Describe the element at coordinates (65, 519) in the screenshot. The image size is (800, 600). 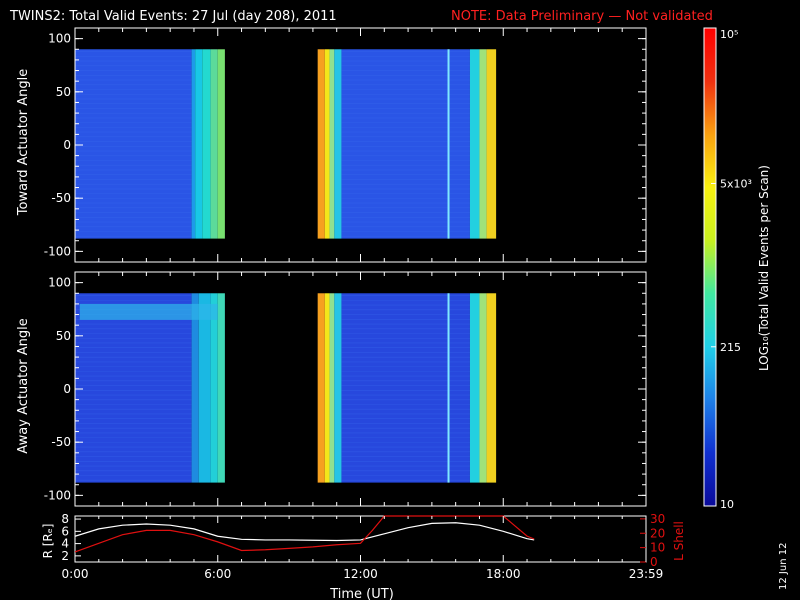
I see `radius-tick-label-0: 8` at that location.